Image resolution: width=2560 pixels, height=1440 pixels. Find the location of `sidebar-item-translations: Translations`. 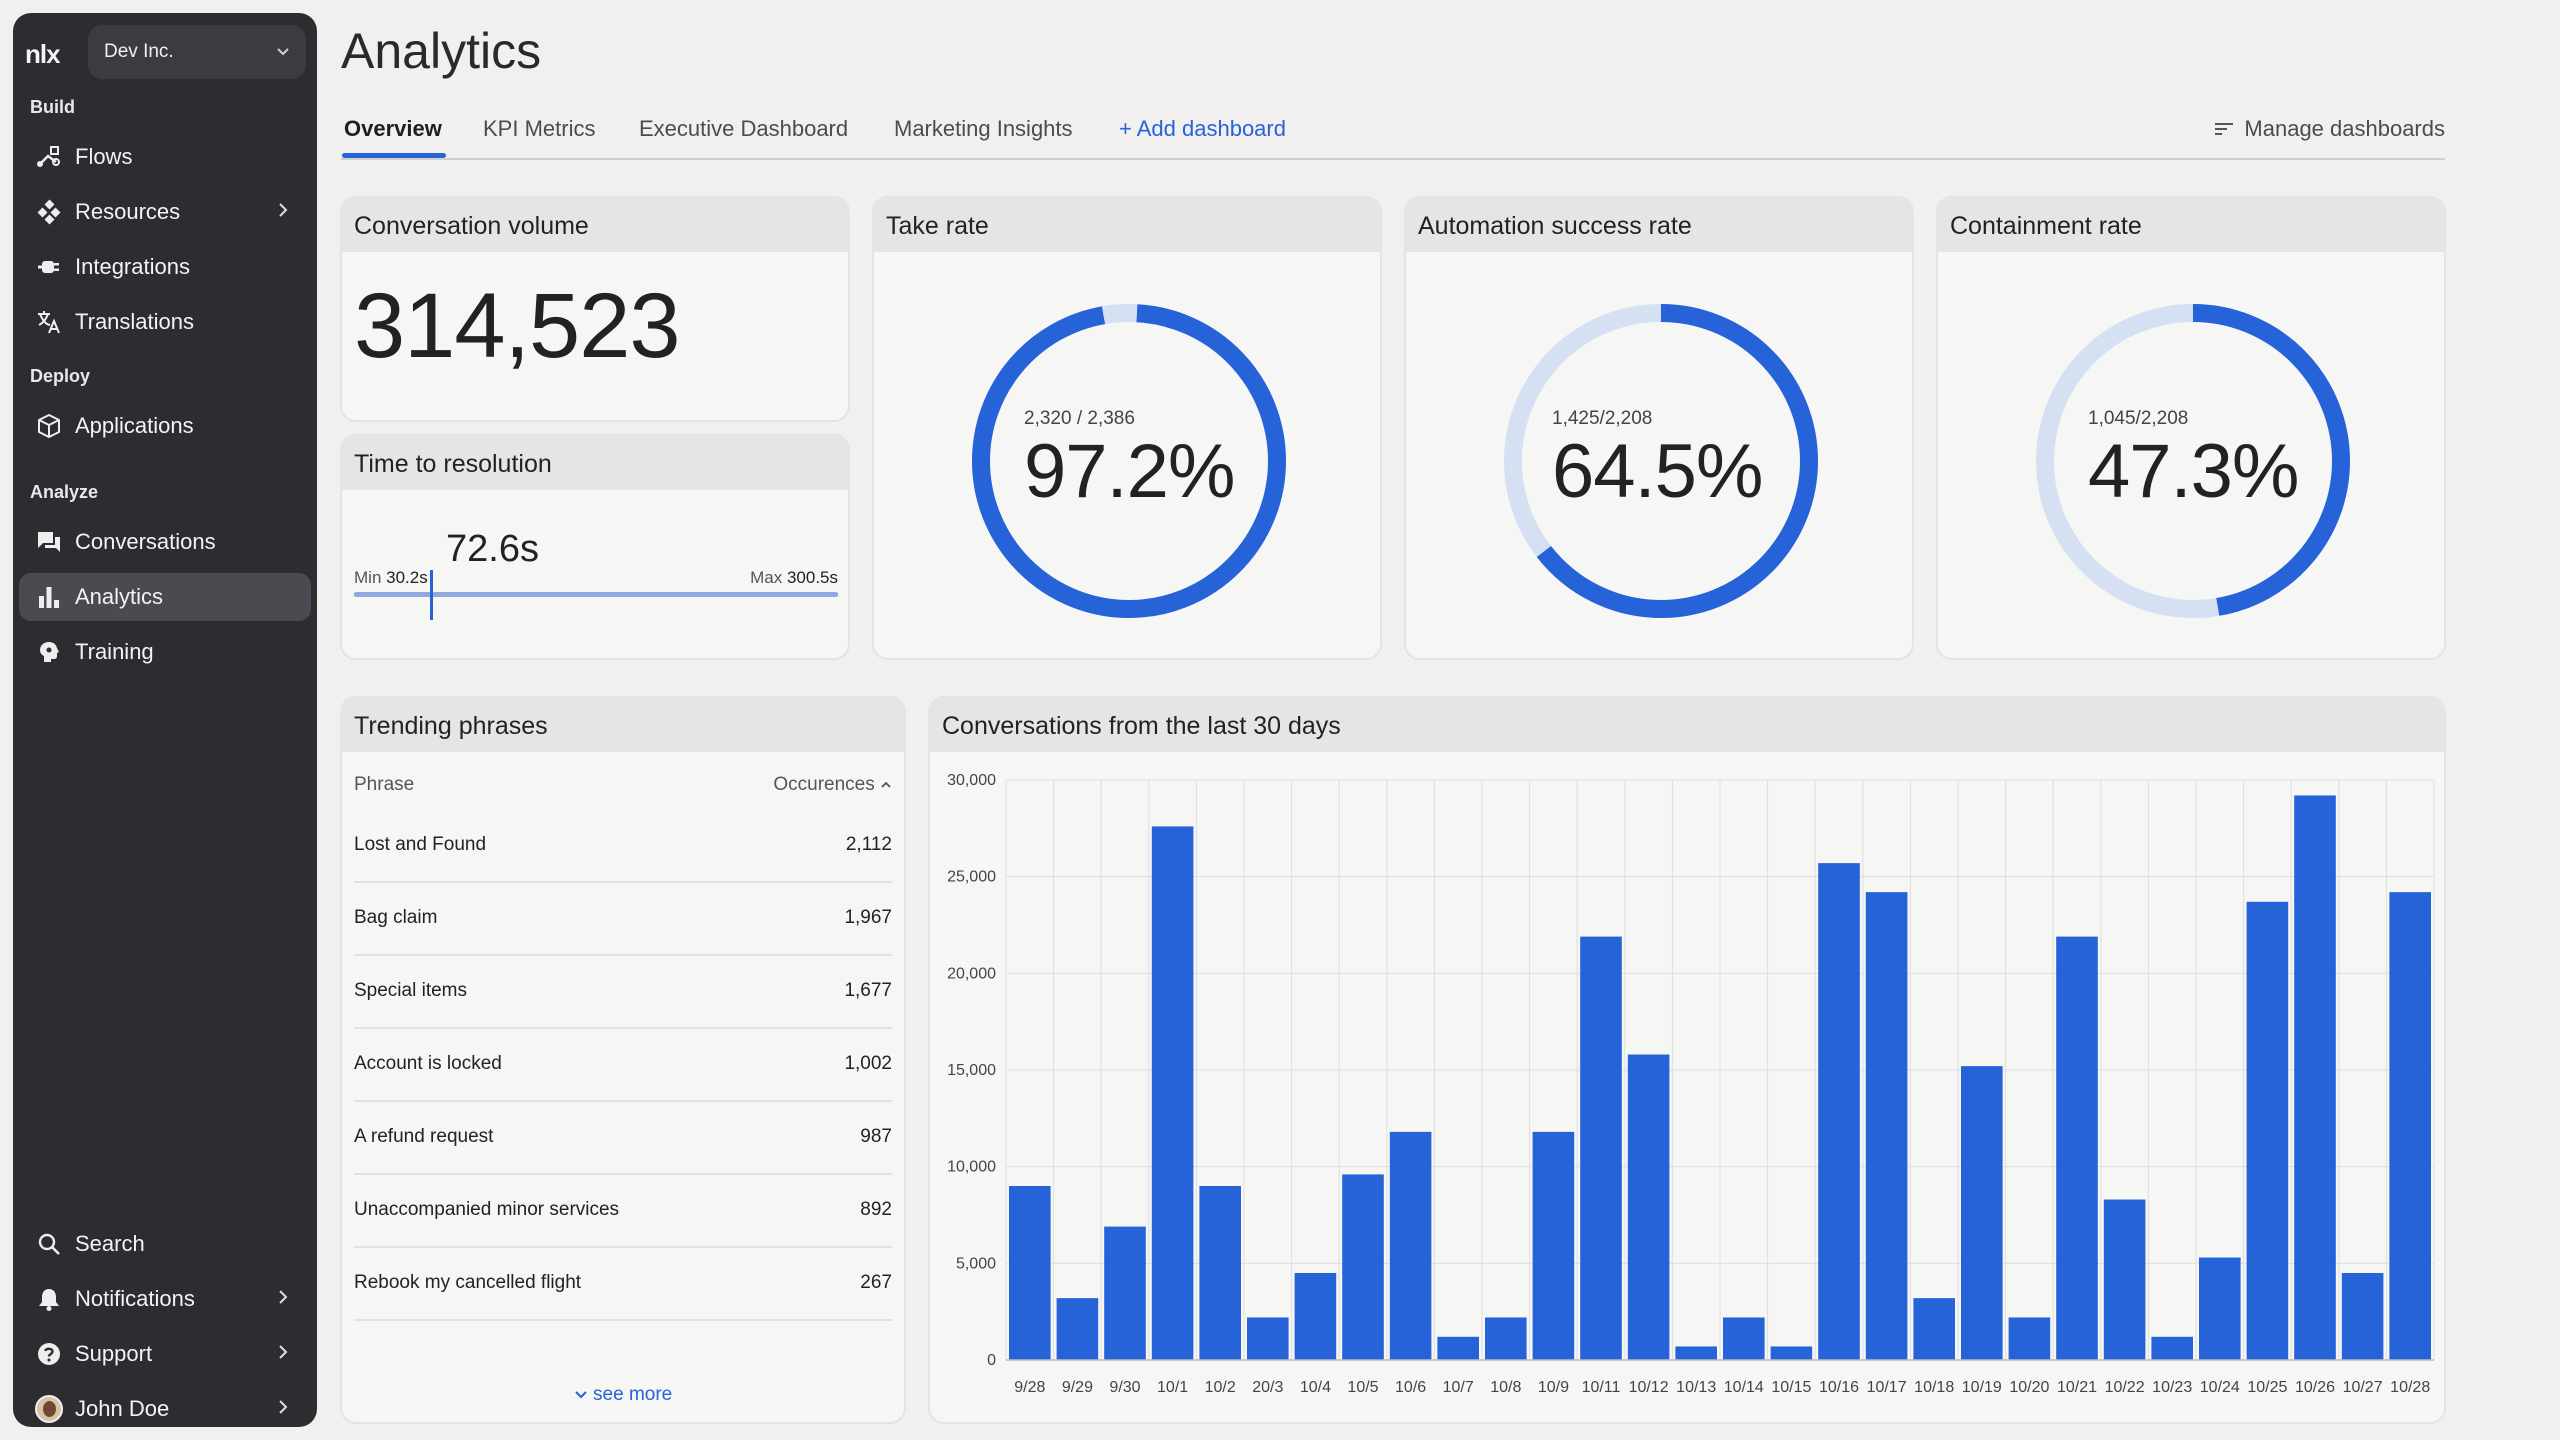

sidebar-item-translations: Translations is located at coordinates (165, 322).